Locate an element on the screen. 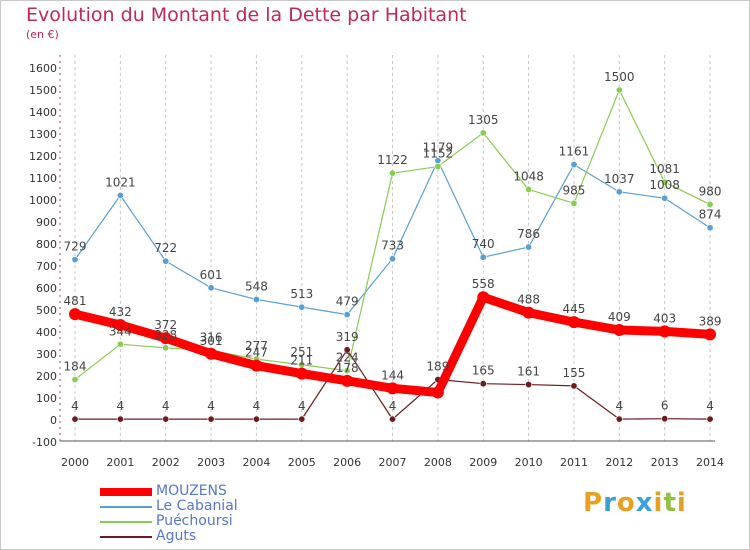 This screenshot has height=550, width=750. data-label: 1305 is located at coordinates (483, 120).